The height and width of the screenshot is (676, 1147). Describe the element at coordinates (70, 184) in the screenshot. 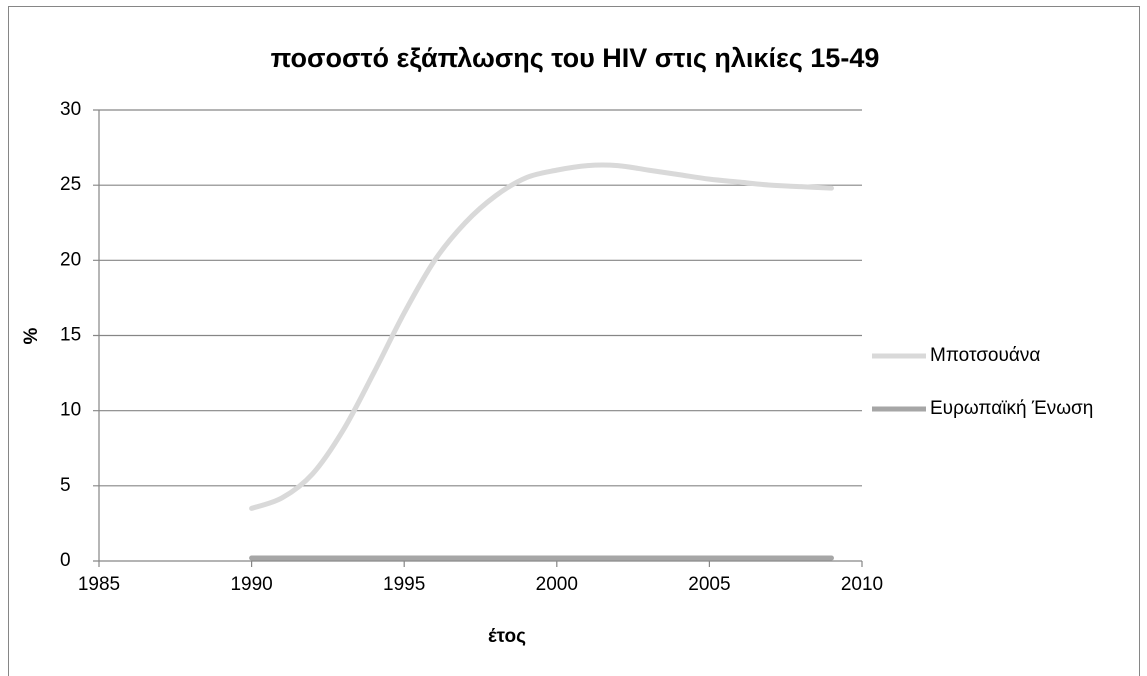

I see `y-tick-label: 25` at that location.